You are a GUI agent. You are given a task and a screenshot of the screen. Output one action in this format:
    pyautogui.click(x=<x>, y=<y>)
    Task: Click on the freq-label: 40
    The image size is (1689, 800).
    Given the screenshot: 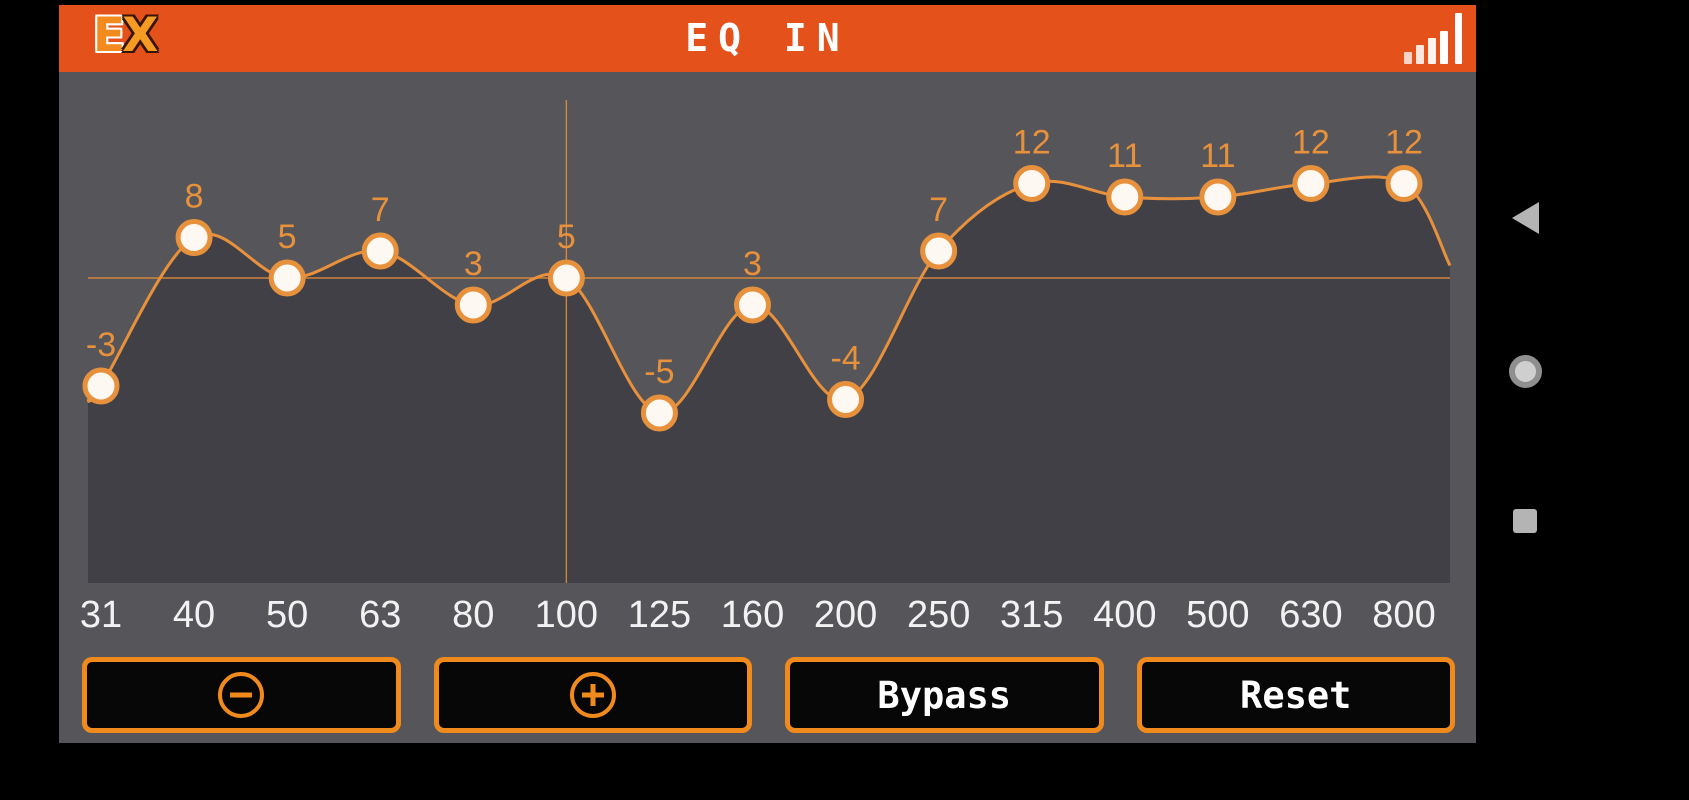 What is the action you would take?
    pyautogui.click(x=194, y=615)
    